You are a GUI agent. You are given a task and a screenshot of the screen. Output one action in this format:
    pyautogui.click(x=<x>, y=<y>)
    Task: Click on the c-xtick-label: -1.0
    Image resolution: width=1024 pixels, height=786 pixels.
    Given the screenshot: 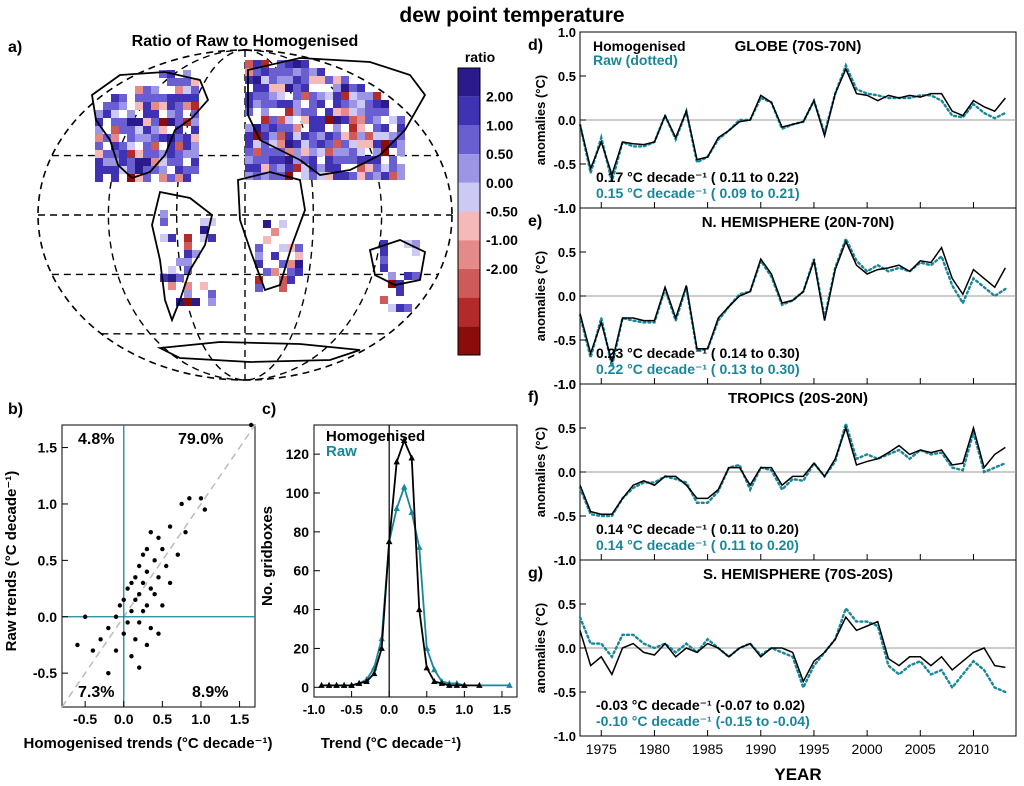 What is the action you would take?
    pyautogui.click(x=314, y=709)
    